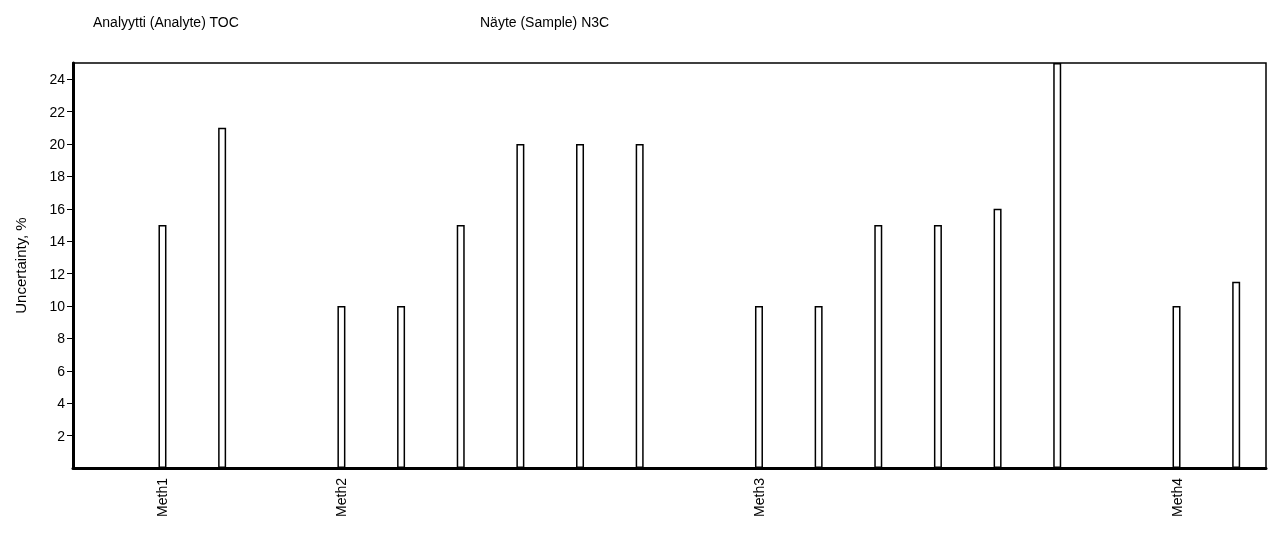 The image size is (1273, 546). Describe the element at coordinates (57, 176) in the screenshot. I see `y-tick-label: 18` at that location.